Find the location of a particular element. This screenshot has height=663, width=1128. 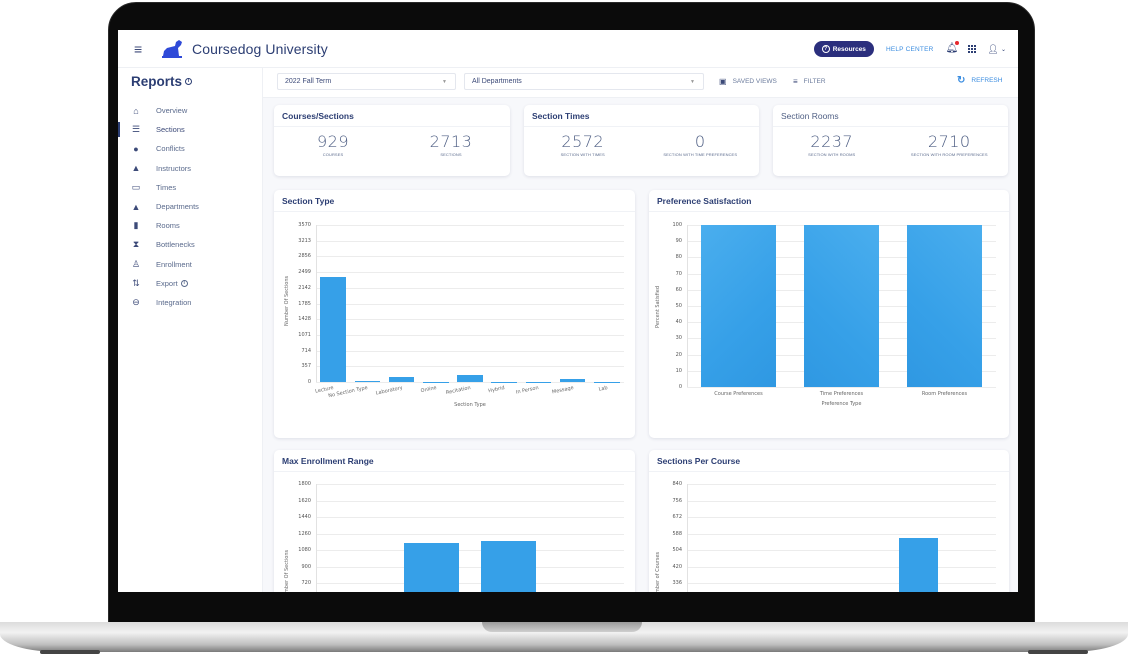

sidebar-item-rooms: ▮ Rooms is located at coordinates (190, 225).